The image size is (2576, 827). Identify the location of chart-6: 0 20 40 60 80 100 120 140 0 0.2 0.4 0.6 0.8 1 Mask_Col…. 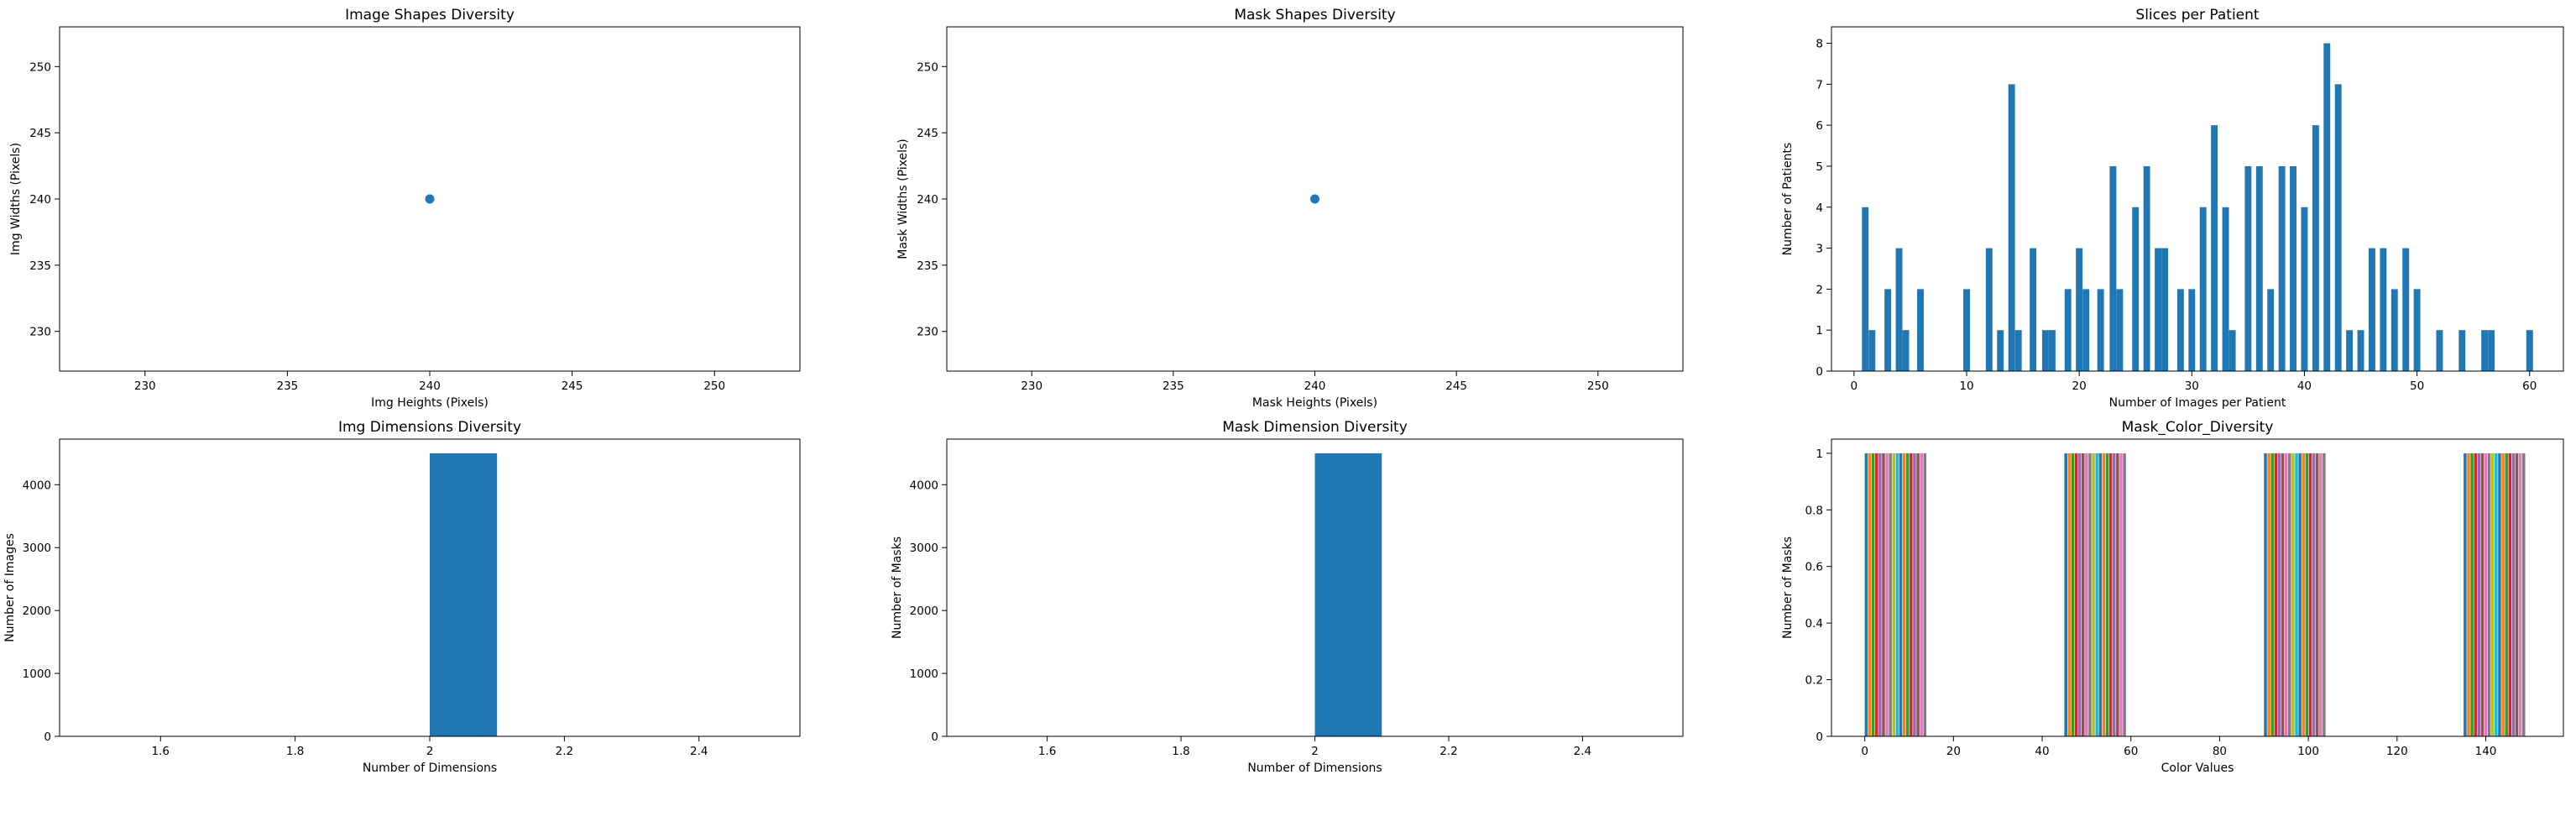
(2172, 597).